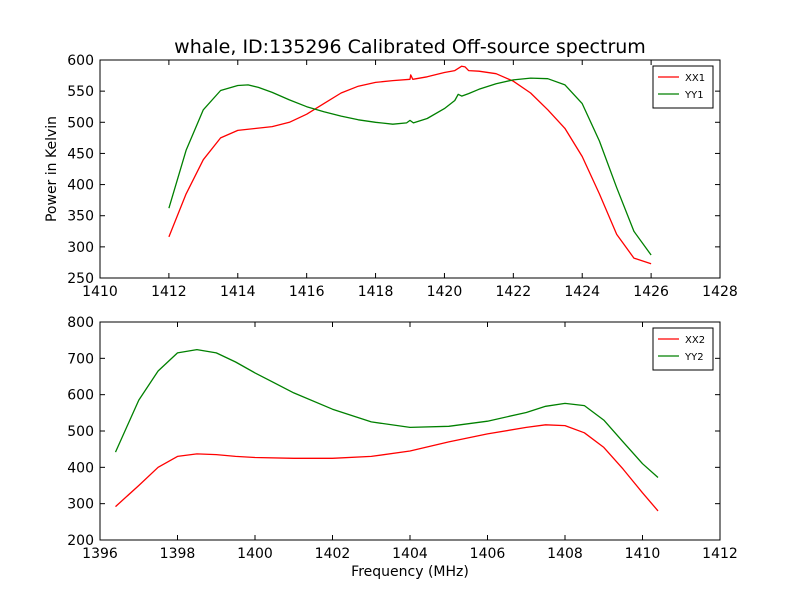  Describe the element at coordinates (582, 292) in the screenshot. I see `top-x-tick-label: 1424` at that location.